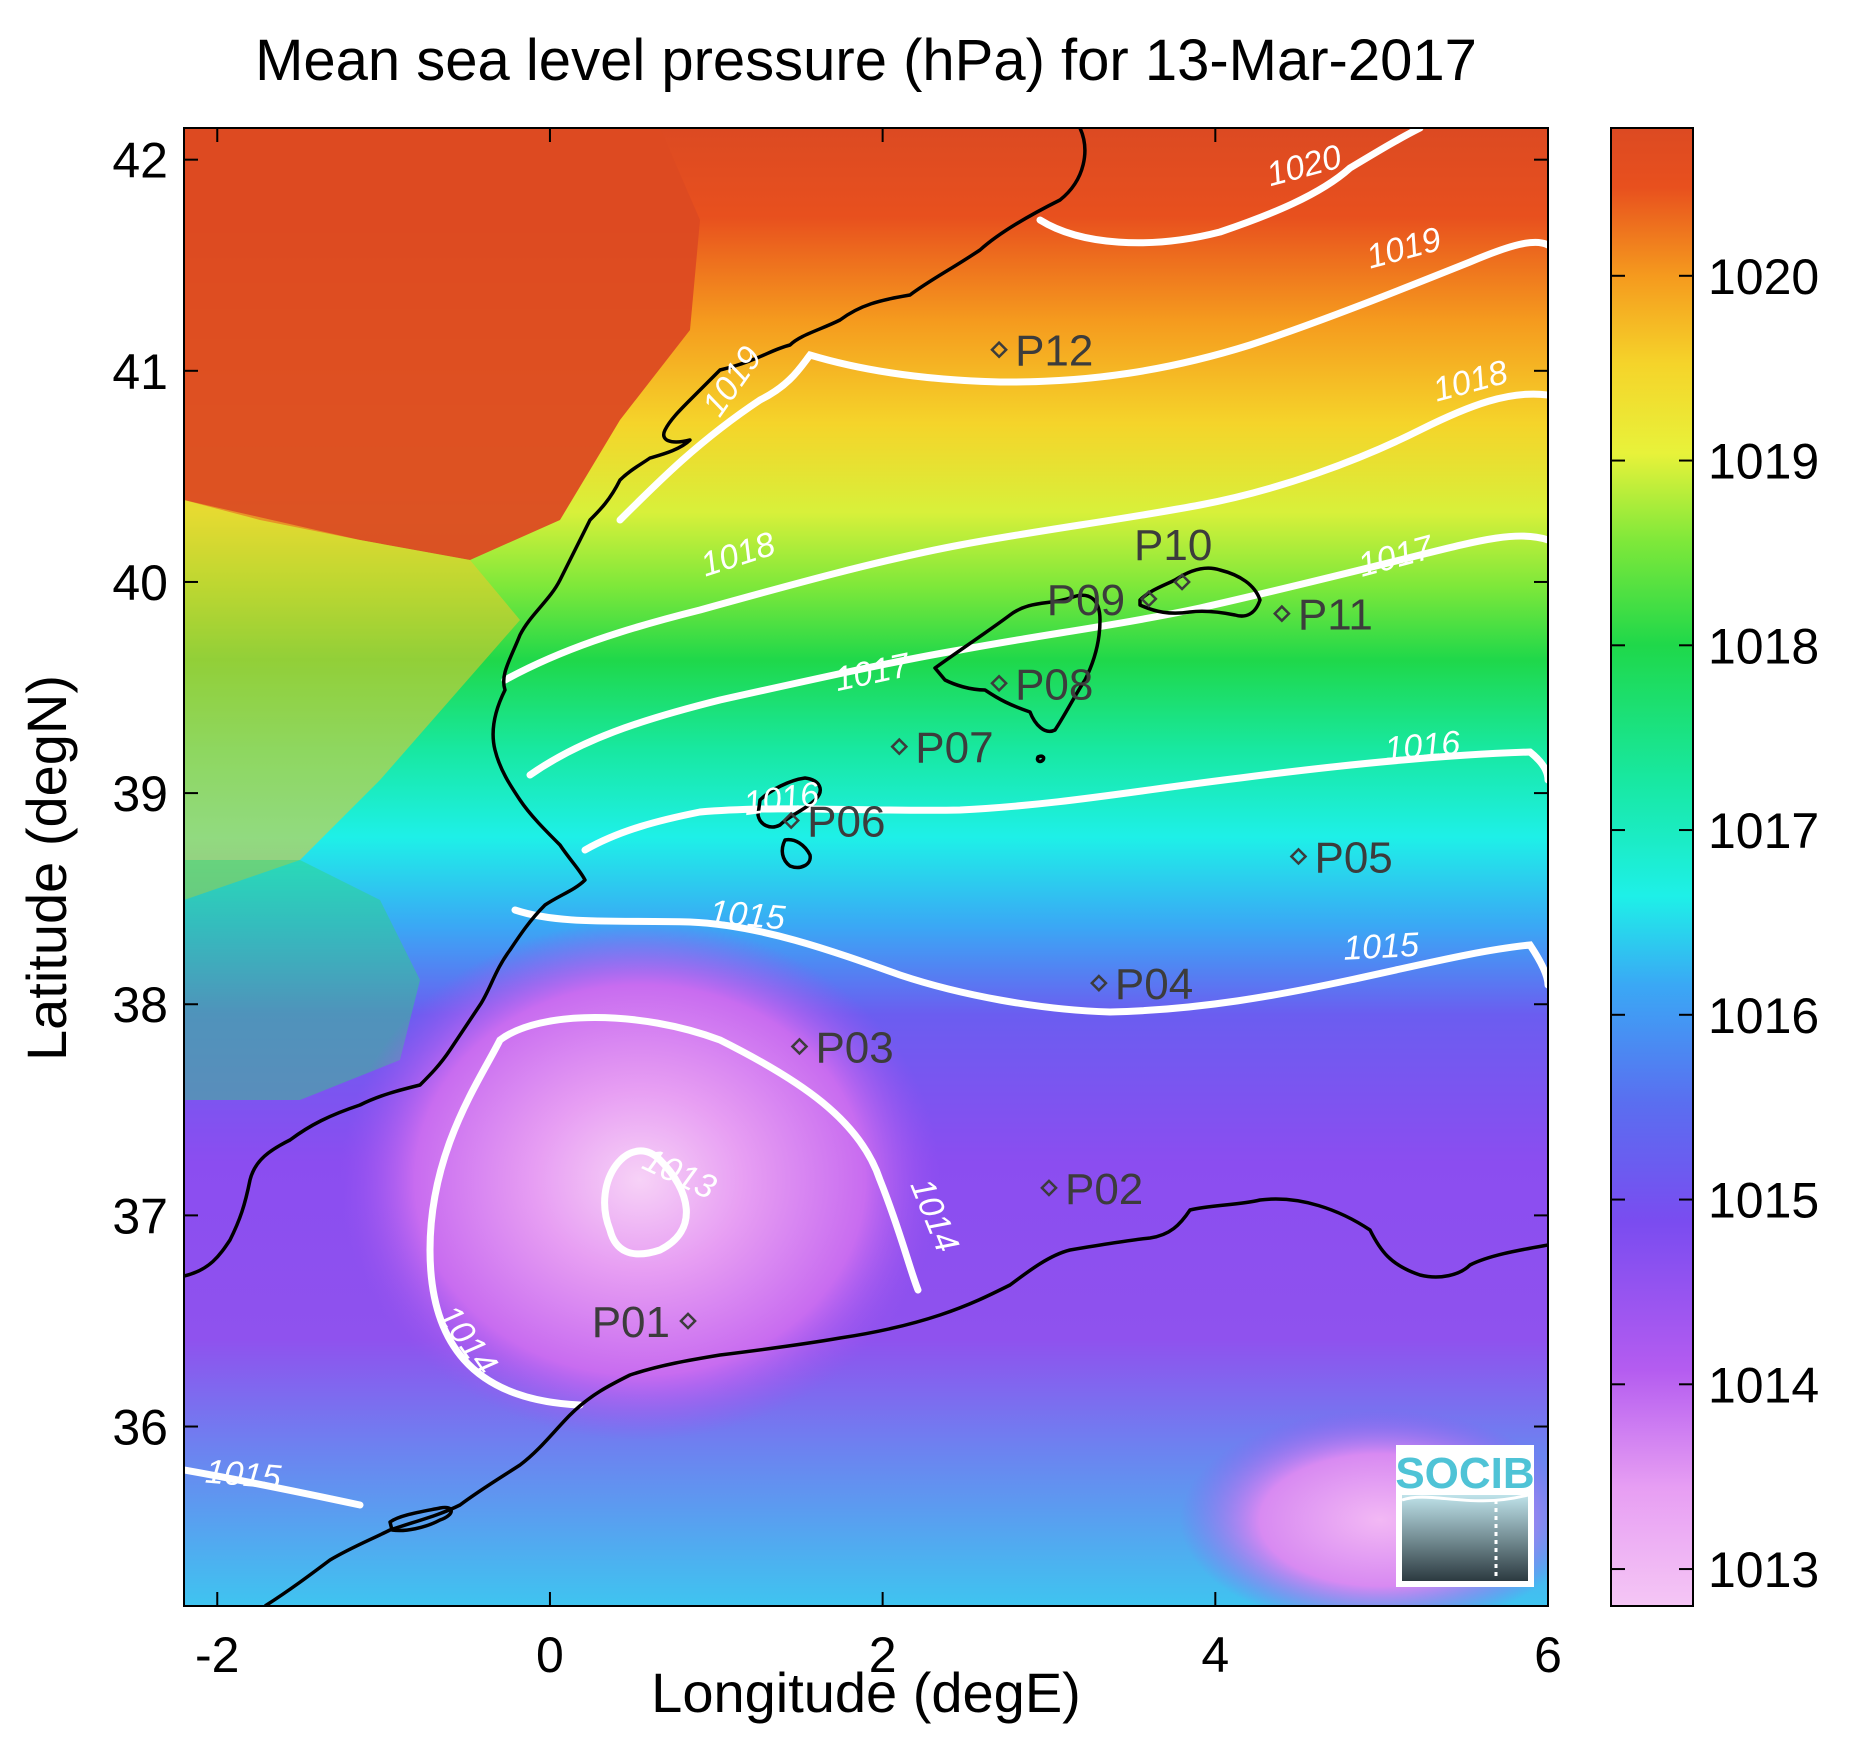 The width and height of the screenshot is (1854, 1758). What do you see at coordinates (1464, 1473) in the screenshot?
I see `logo-text: SOCIB` at bounding box center [1464, 1473].